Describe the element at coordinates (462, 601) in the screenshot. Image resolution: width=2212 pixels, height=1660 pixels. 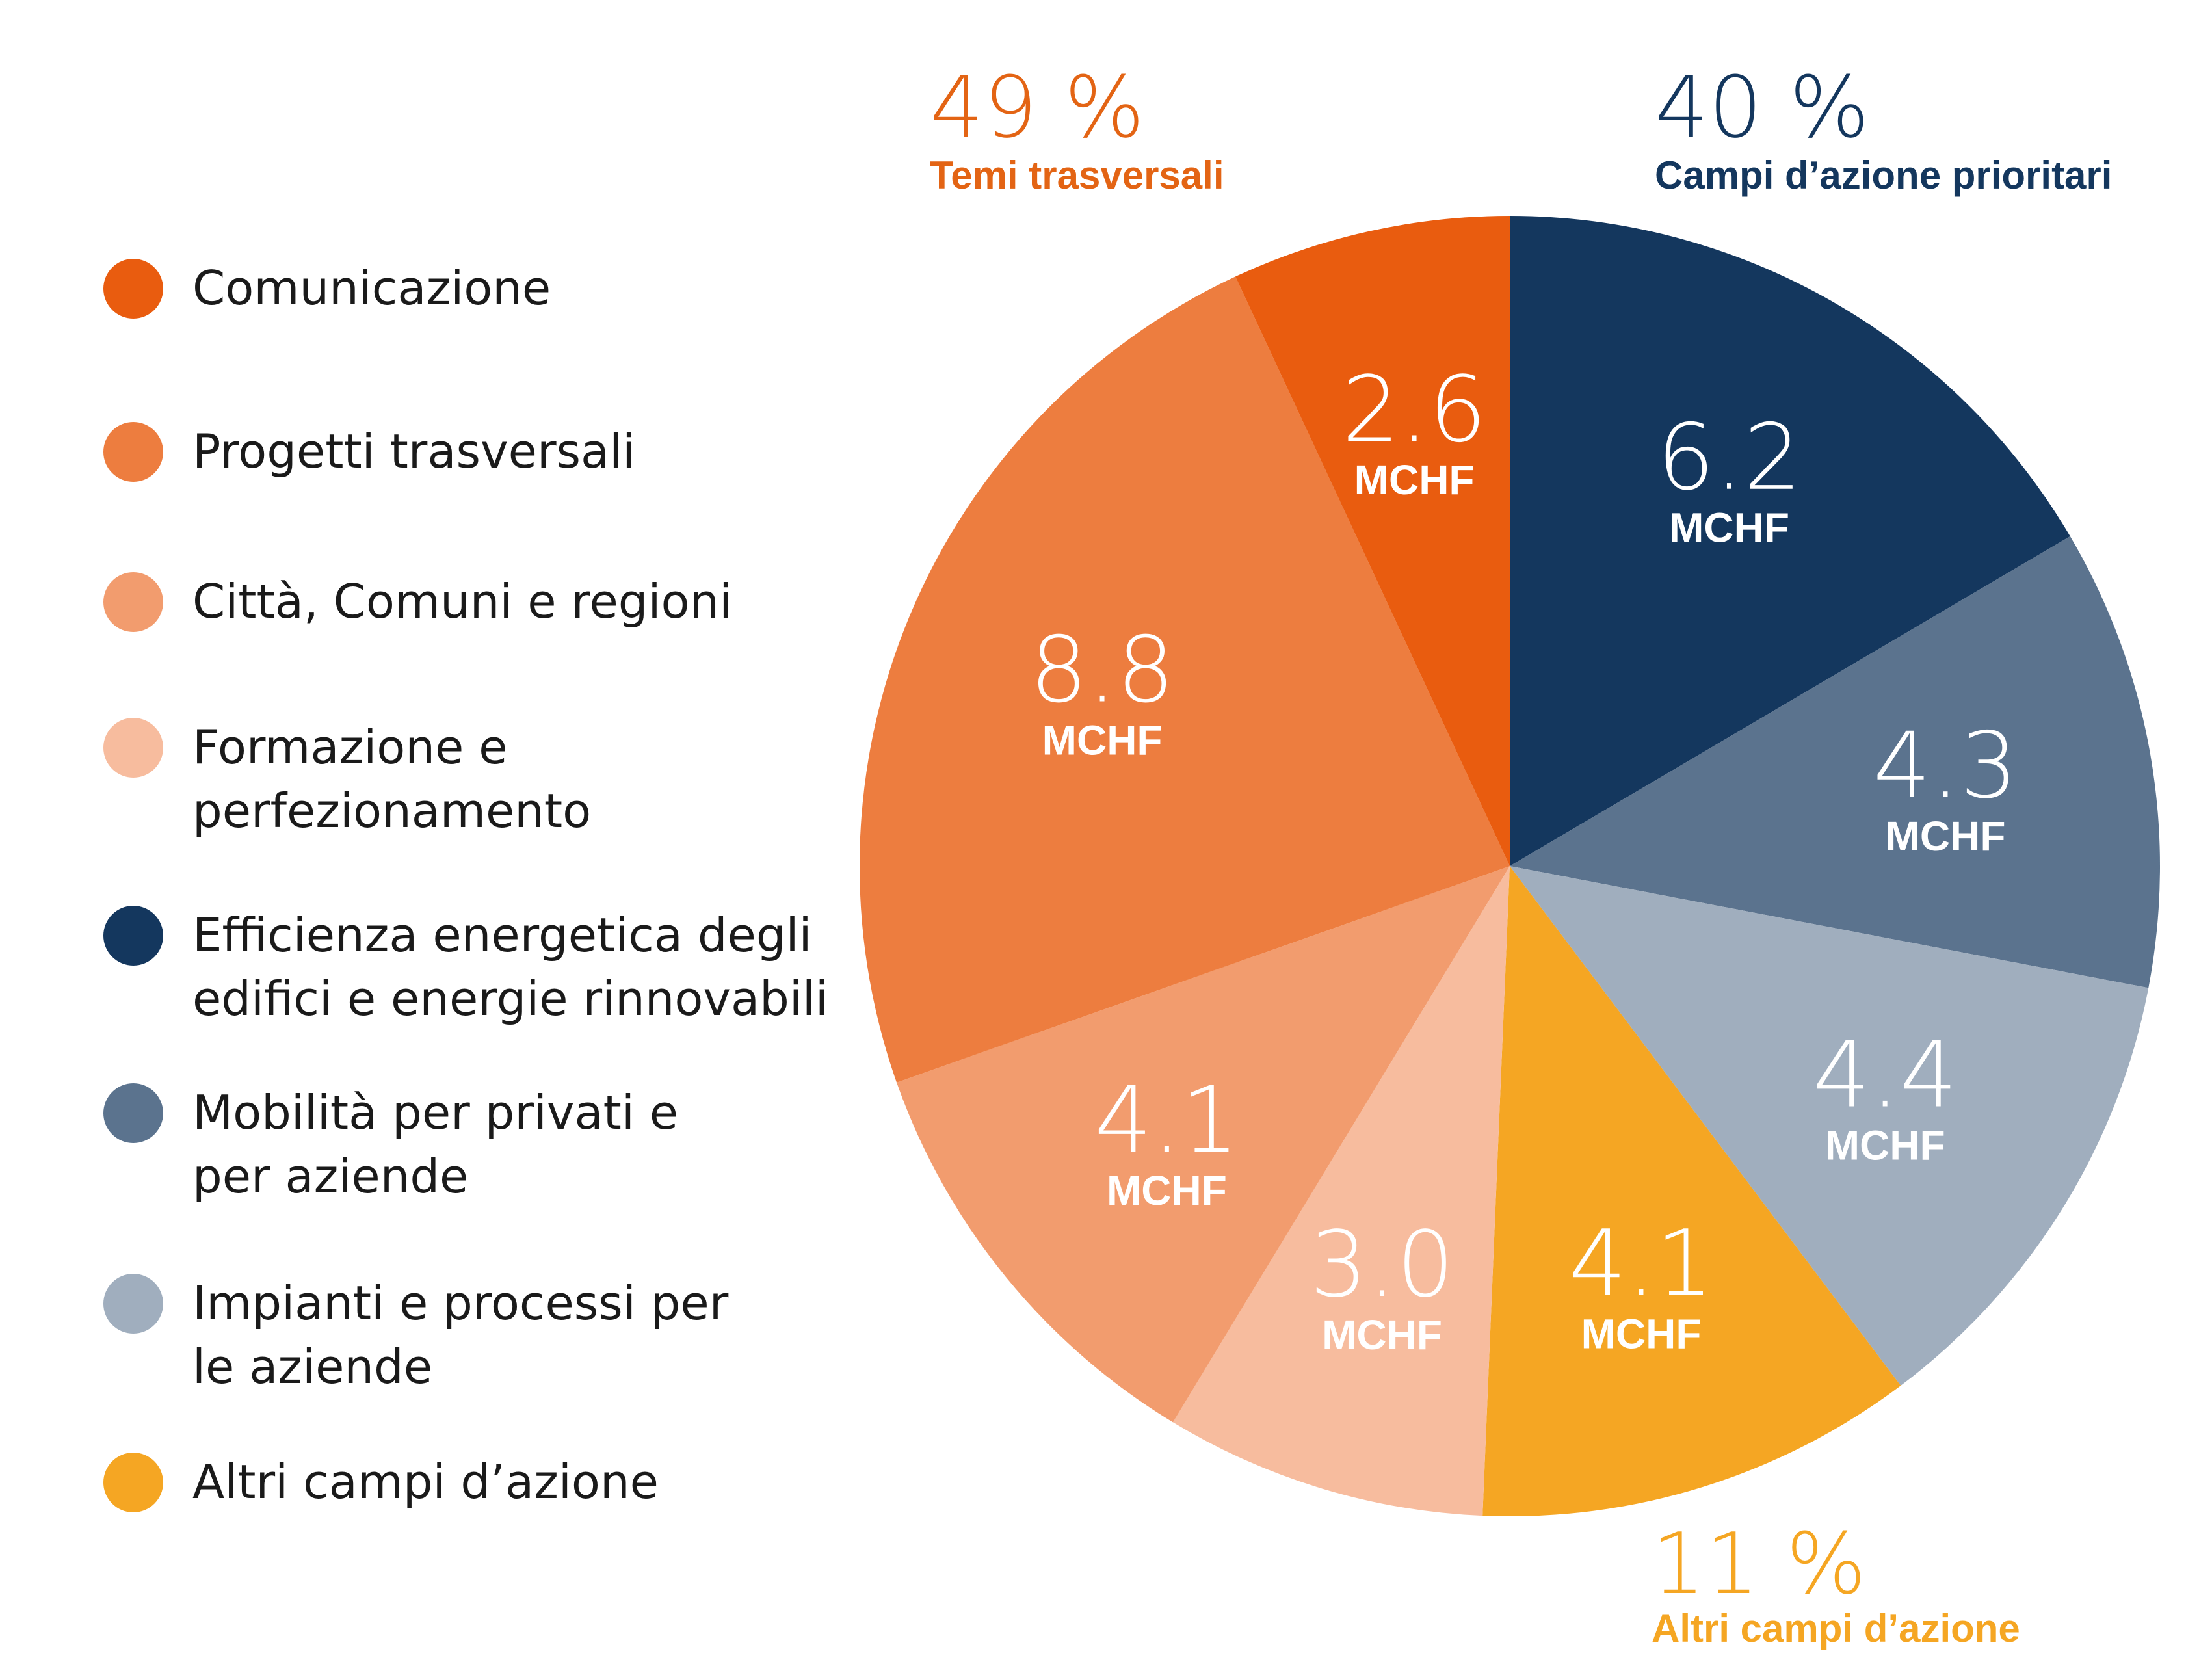
I see `legend-label: Città, Comuni e regioni` at that location.